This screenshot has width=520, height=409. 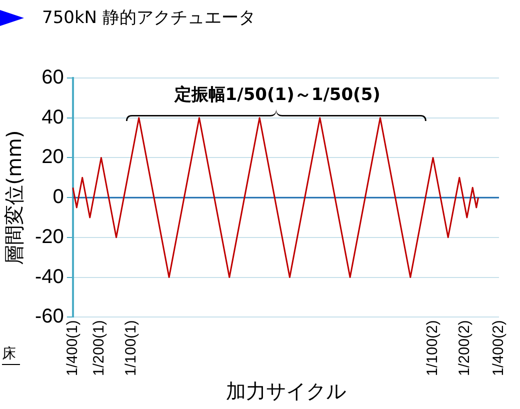 I want to click on y-tick-label: -60, so click(x=49, y=317).